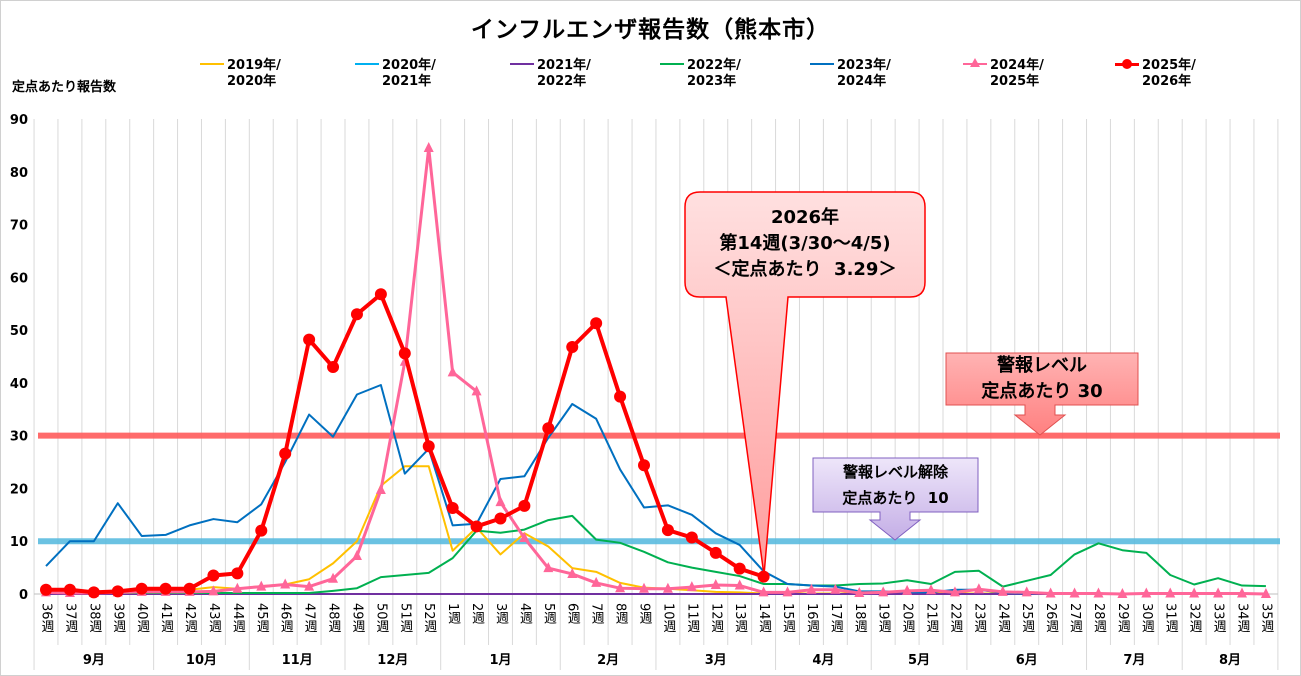 The image size is (1301, 676). I want to click on x-tick-label: 33週, so click(1219, 618).